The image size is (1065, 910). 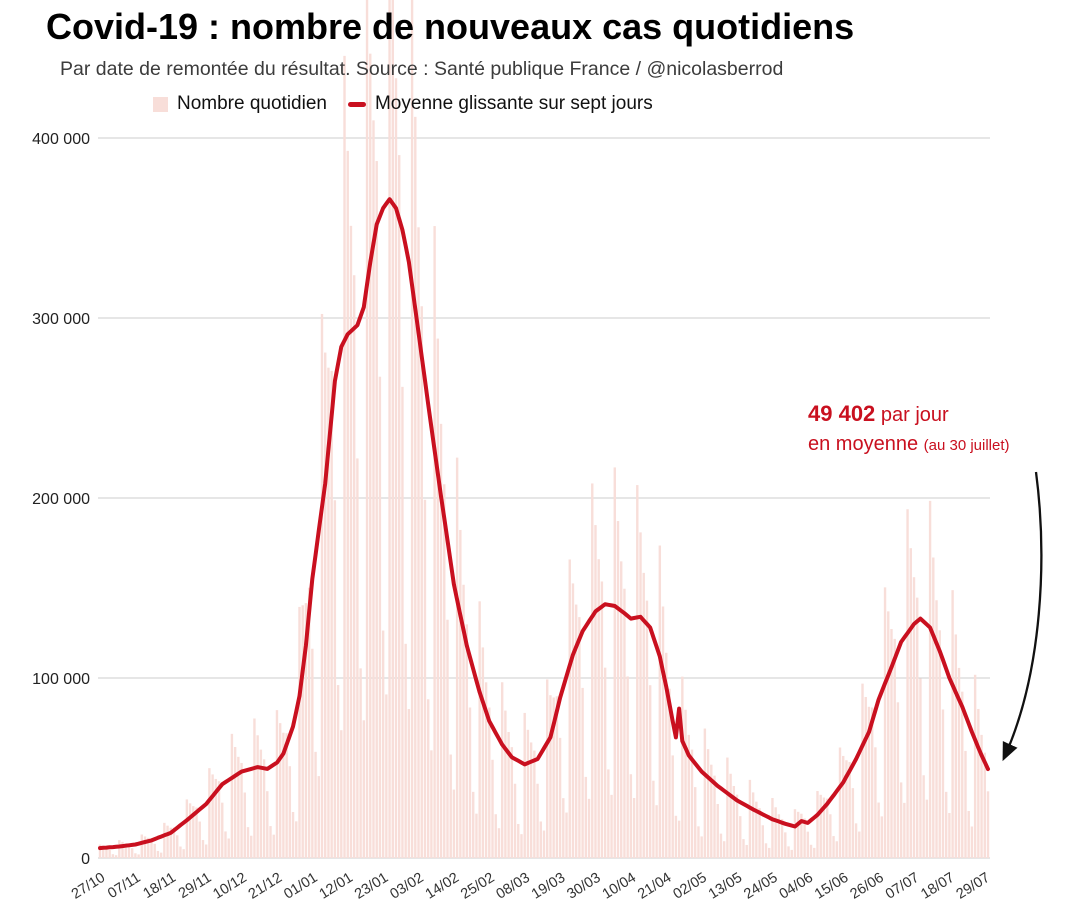 I want to click on svg-text: 01/01, so click(x=300, y=886).